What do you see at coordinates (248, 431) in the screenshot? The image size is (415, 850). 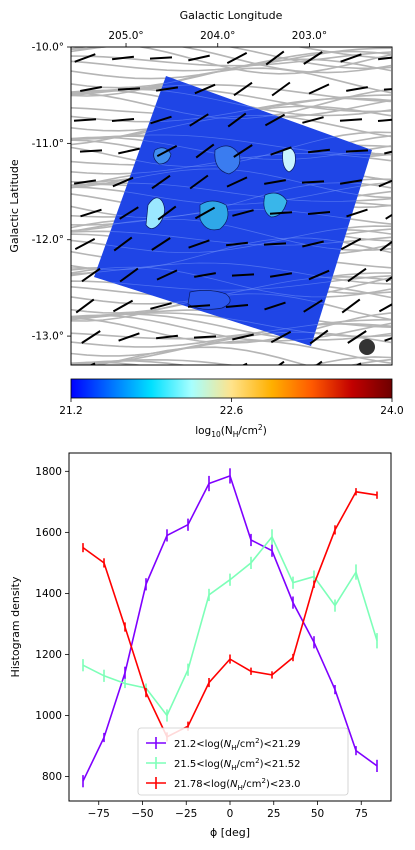 I see `cb-label-end: /cm` at bounding box center [248, 431].